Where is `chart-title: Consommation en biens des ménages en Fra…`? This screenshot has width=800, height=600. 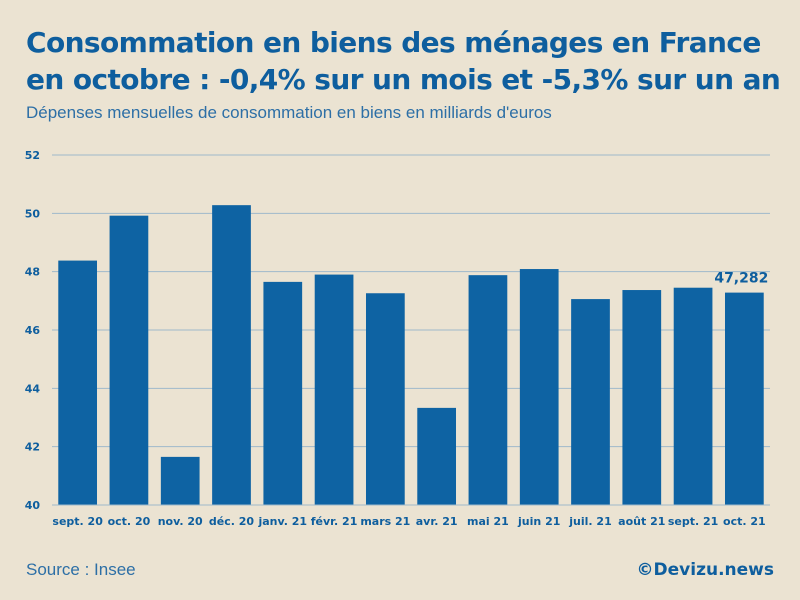 chart-title: Consommation en biens des ménages en Fra… is located at coordinates (403, 61).